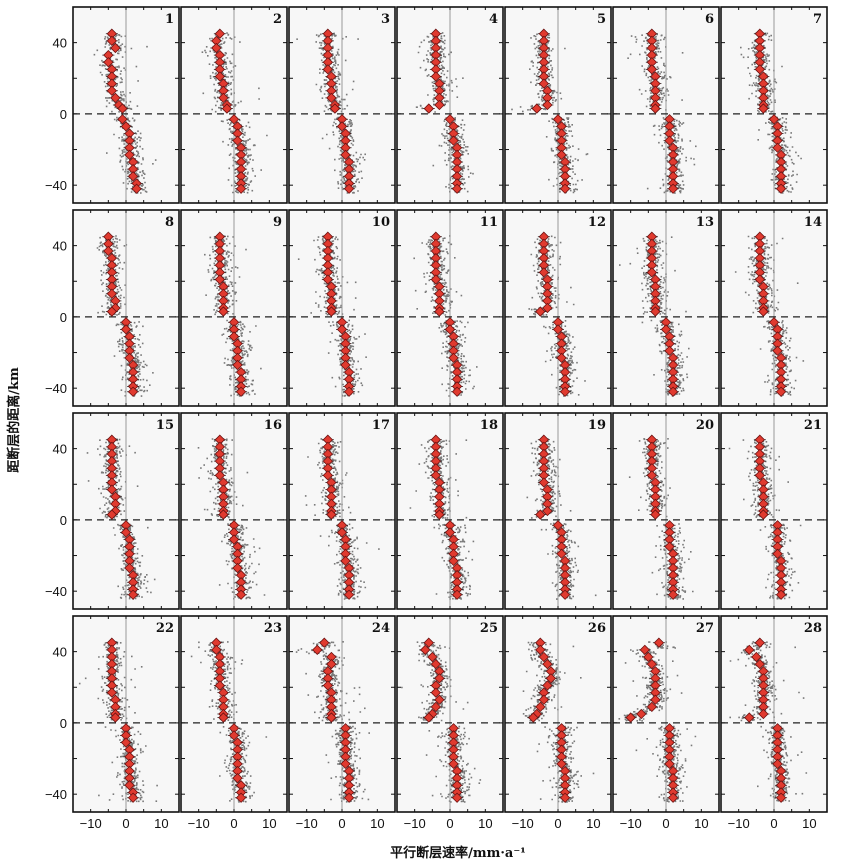  I want to click on panel-number: 4, so click(493, 19).